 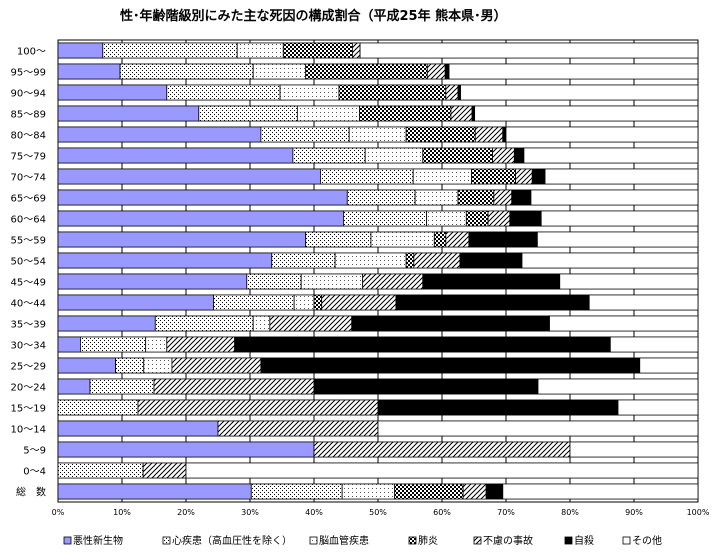 I want to click on category-label: 85～89, so click(x=28, y=115).